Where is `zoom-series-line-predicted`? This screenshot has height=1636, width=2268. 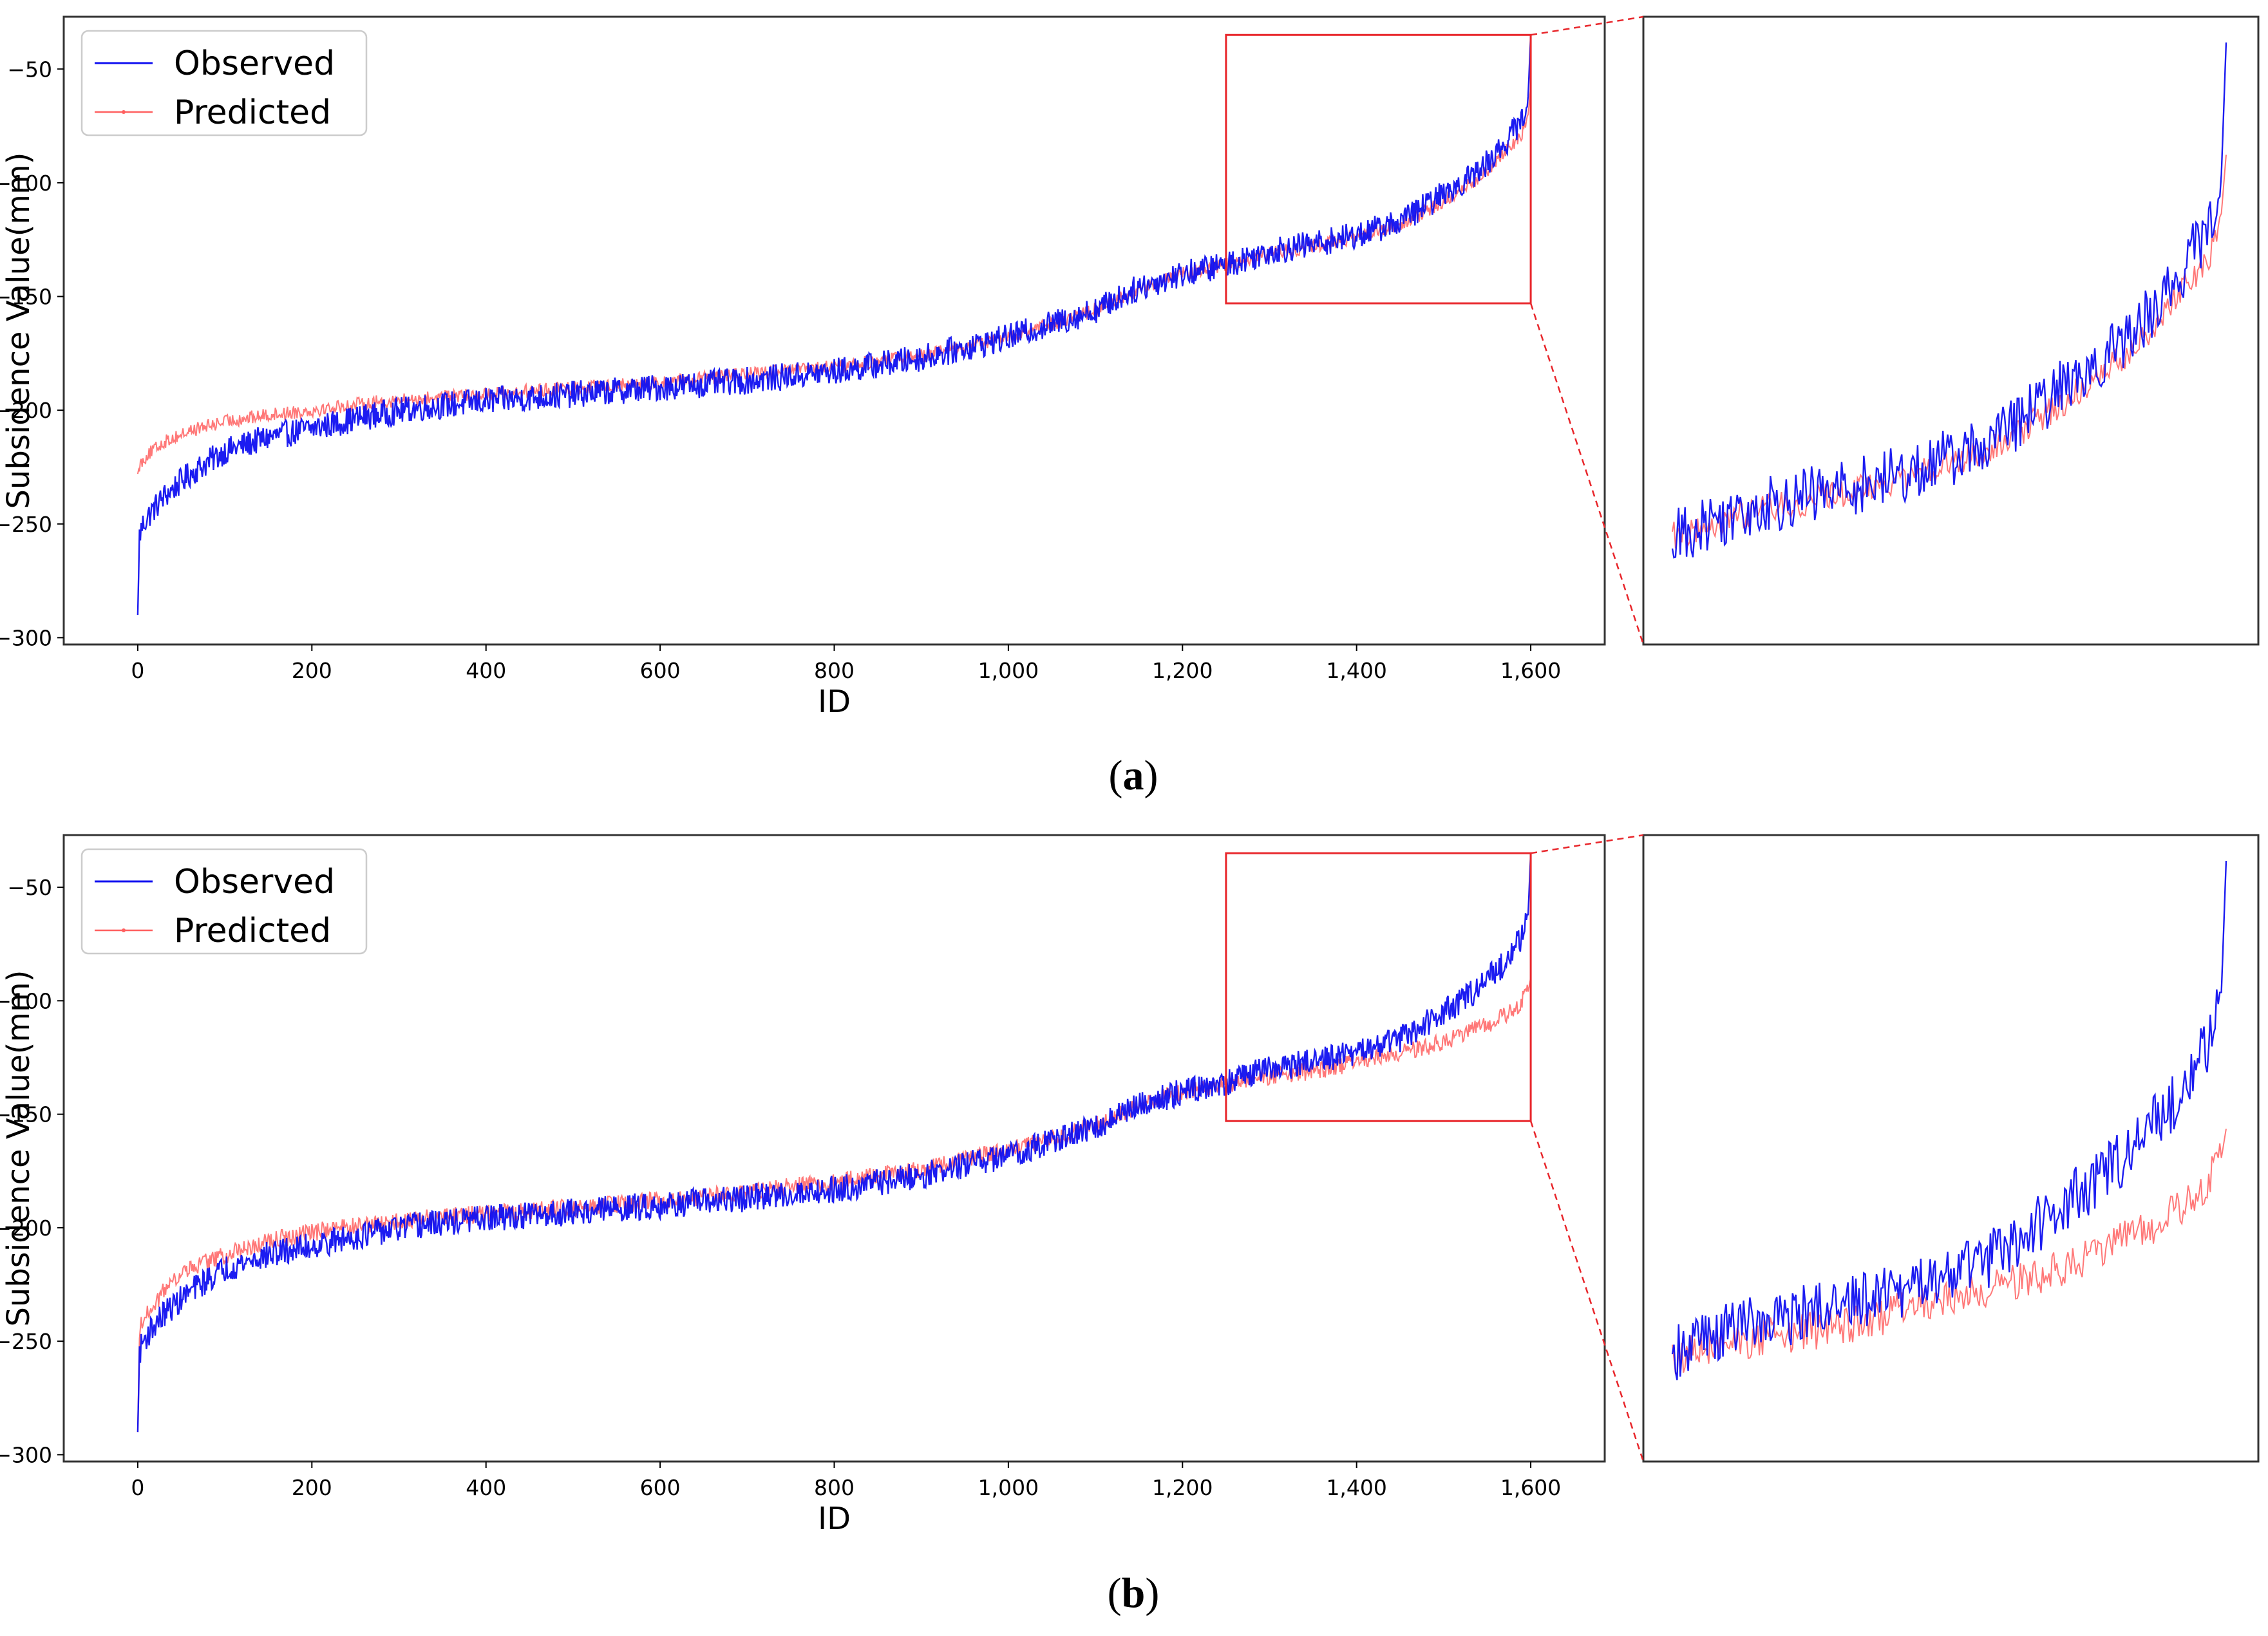
zoom-series-line-predicted is located at coordinates (1949, 352).